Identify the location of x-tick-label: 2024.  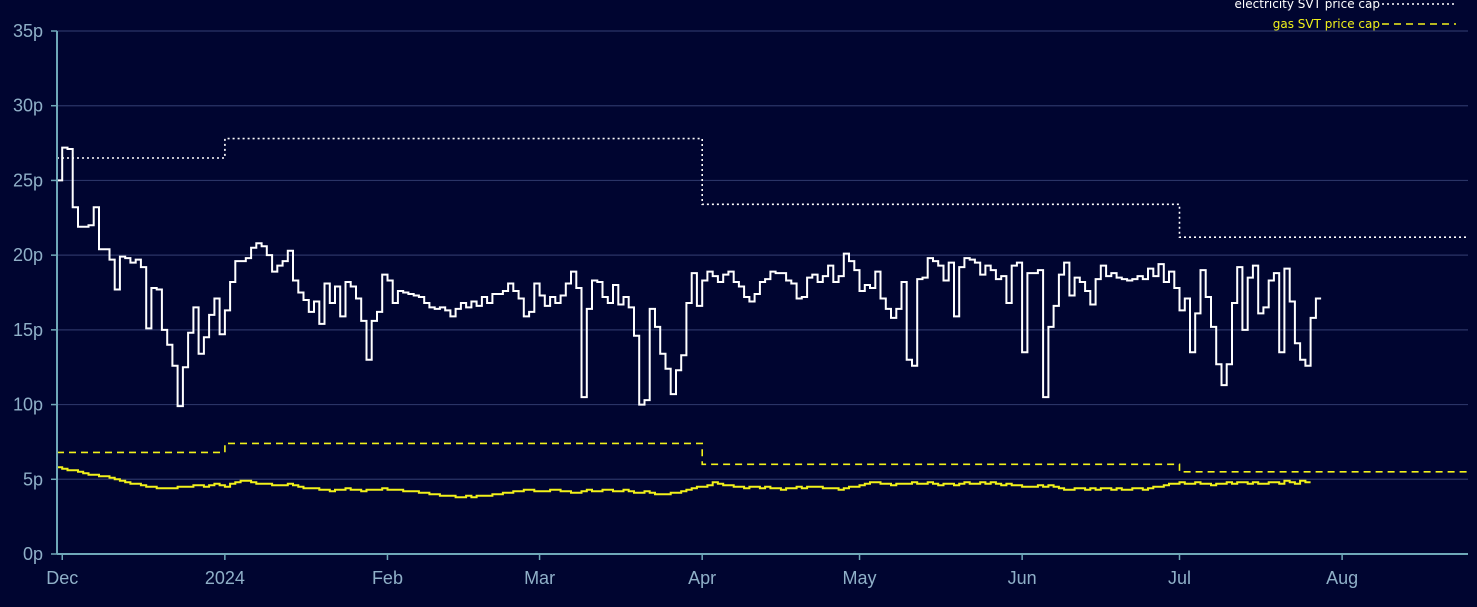
(225, 578).